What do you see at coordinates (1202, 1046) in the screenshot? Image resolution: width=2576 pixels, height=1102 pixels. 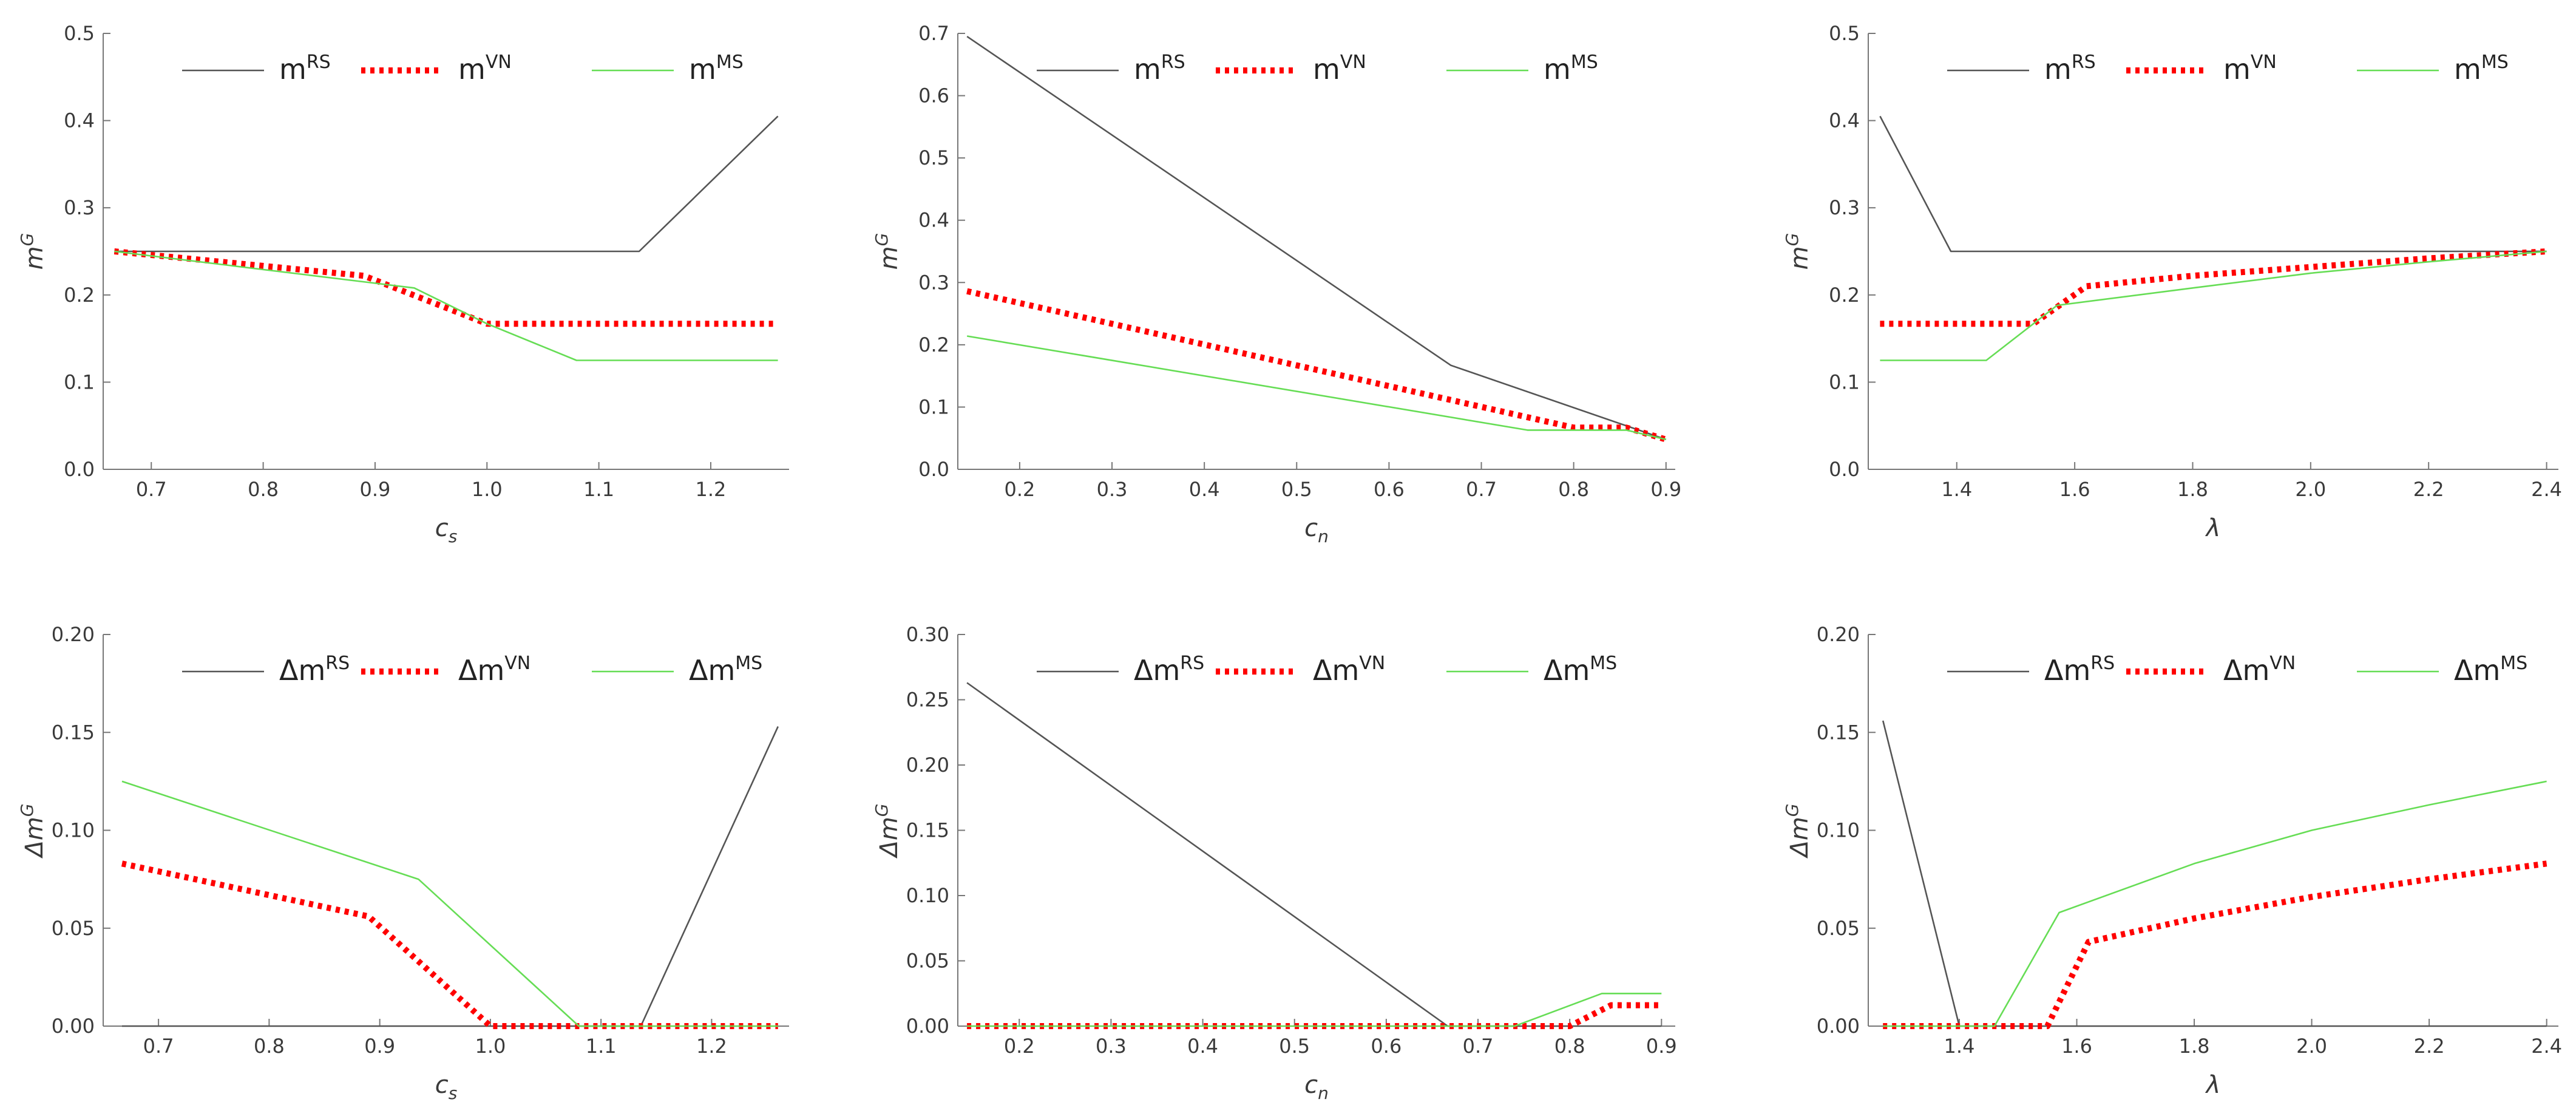 I see `x-tick-label: 0.4` at bounding box center [1202, 1046].